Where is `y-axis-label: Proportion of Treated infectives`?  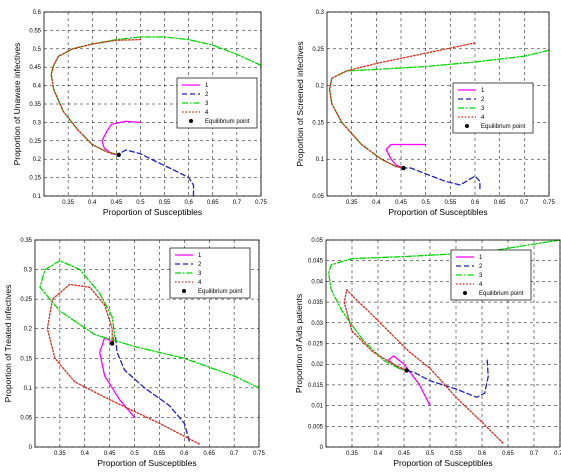
y-axis-label: Proportion of Treated infectives is located at coordinates (8, 344).